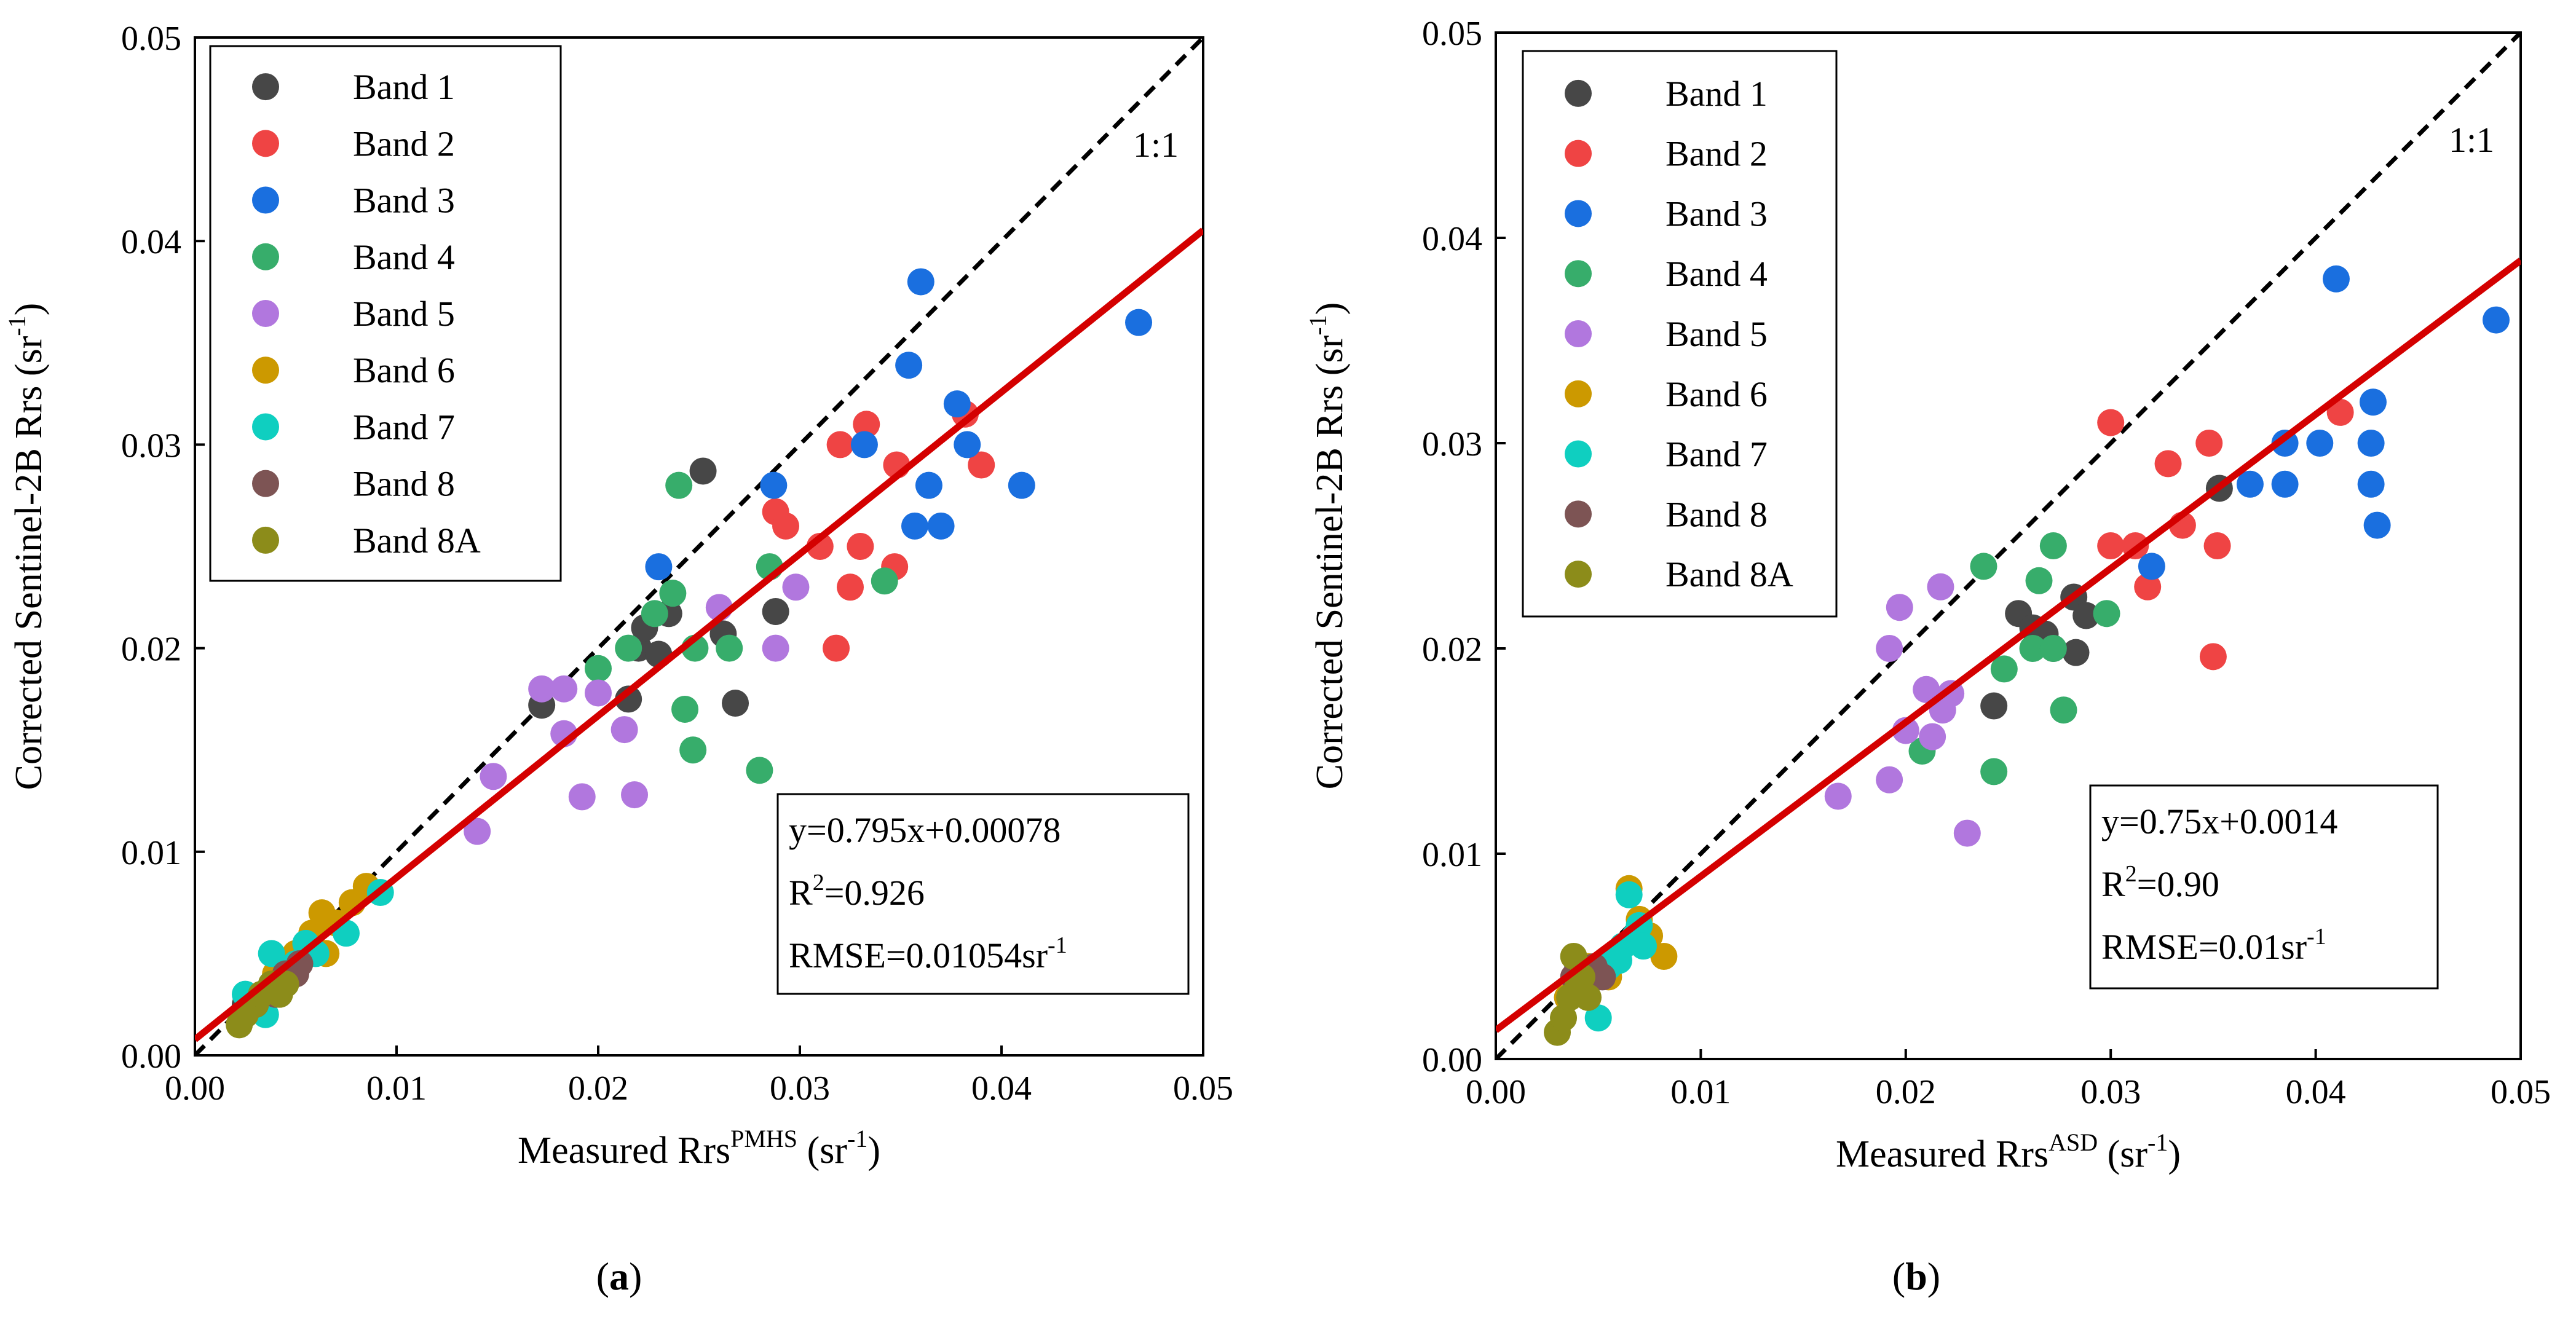 This screenshot has height=1319, width=2576. Describe the element at coordinates (1916, 1276) in the screenshot. I see `panel-label: (b)` at that location.